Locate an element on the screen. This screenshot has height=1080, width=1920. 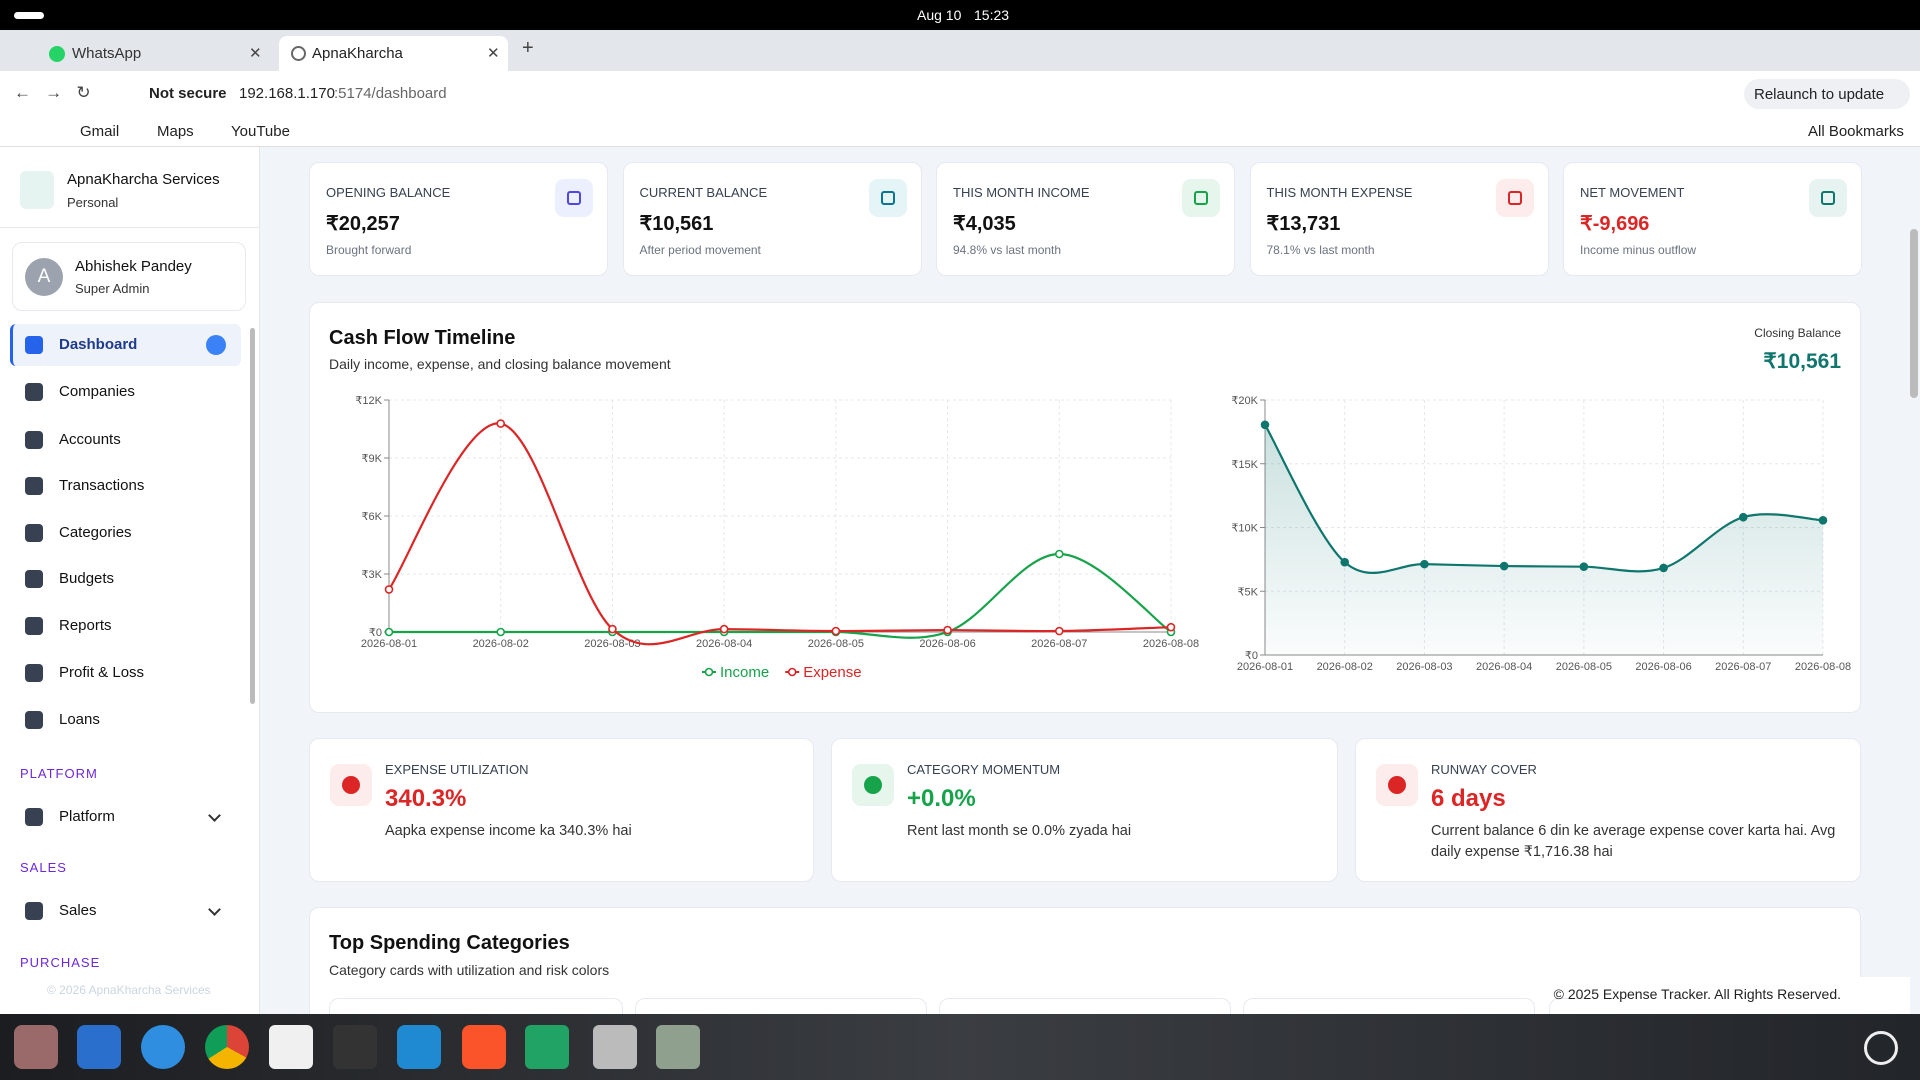
tab-title: ApnaKharcha is located at coordinates (357, 53).